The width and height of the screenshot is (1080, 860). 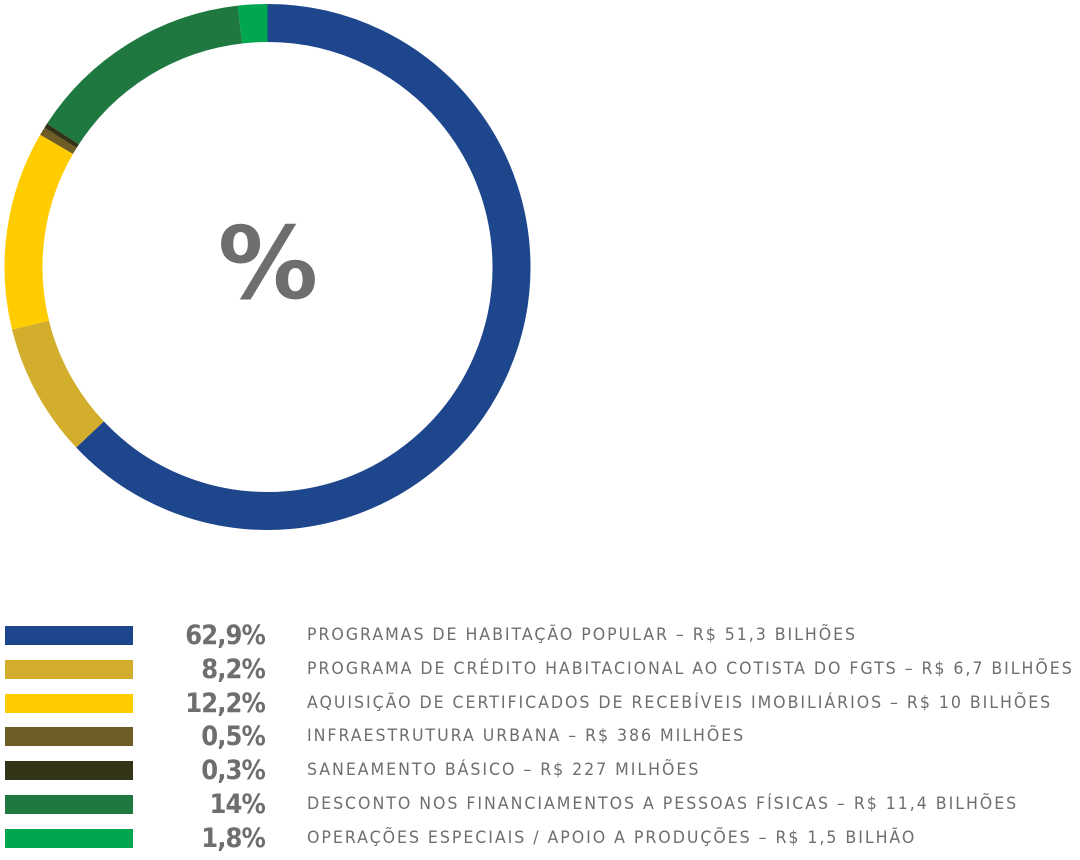 What do you see at coordinates (233, 771) in the screenshot?
I see `legend-percentage: 0,3%` at bounding box center [233, 771].